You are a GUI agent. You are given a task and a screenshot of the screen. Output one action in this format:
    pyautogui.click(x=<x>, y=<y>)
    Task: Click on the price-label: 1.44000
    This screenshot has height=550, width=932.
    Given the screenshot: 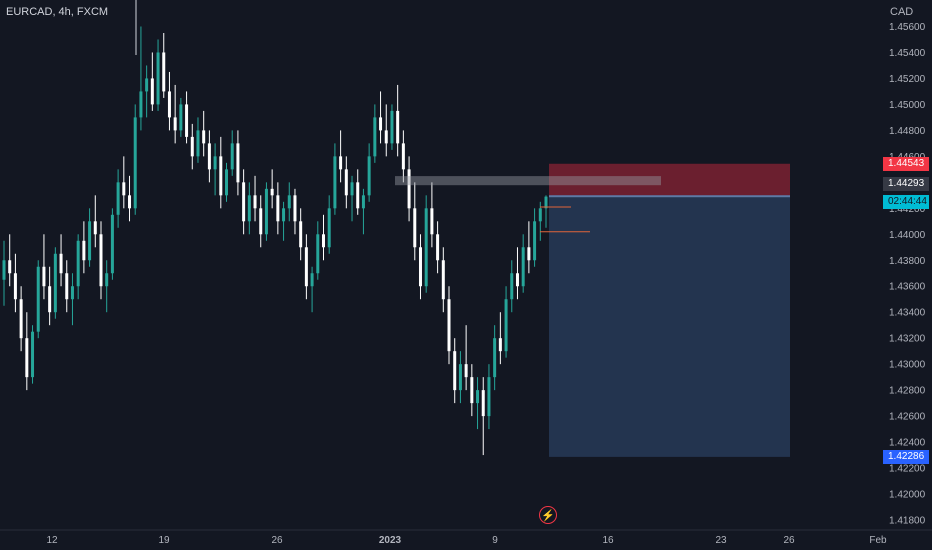 What is the action you would take?
    pyautogui.click(x=907, y=235)
    